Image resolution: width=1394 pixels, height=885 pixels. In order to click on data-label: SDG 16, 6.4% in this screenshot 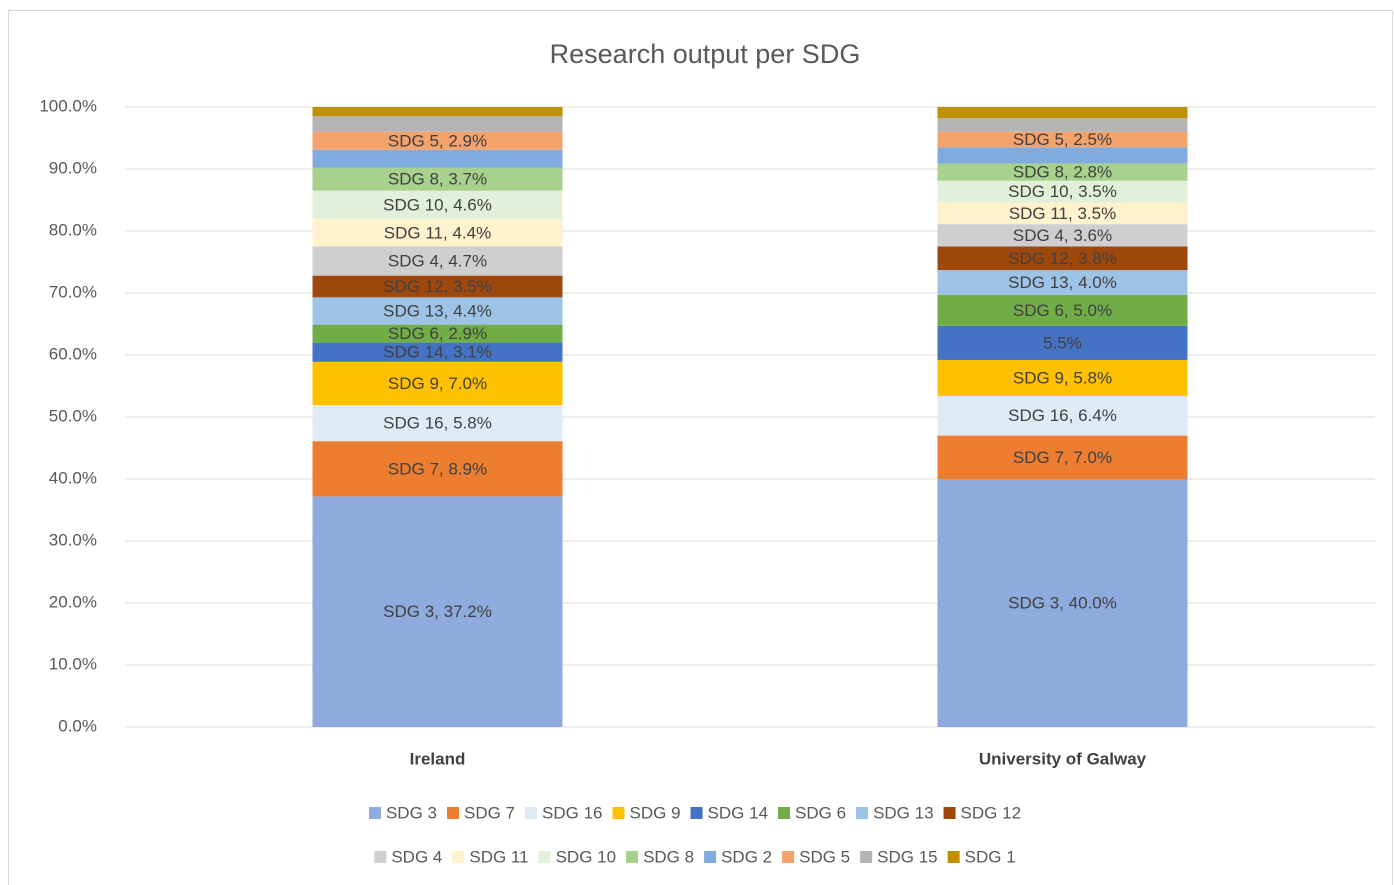, I will do `click(1062, 415)`.